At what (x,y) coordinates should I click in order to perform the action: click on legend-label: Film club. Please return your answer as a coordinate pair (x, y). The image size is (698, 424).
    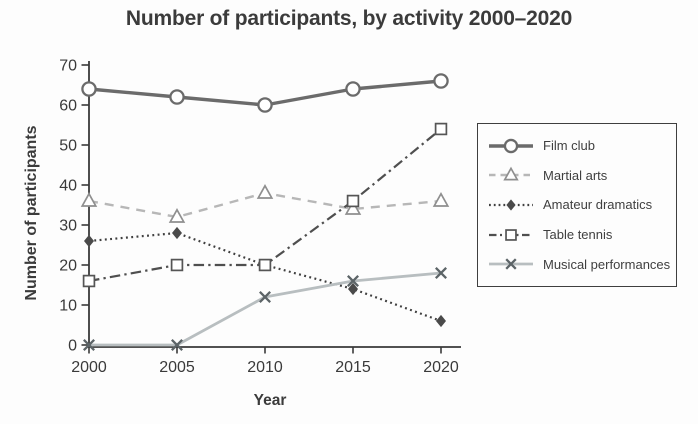
    Looking at the image, I should click on (569, 146).